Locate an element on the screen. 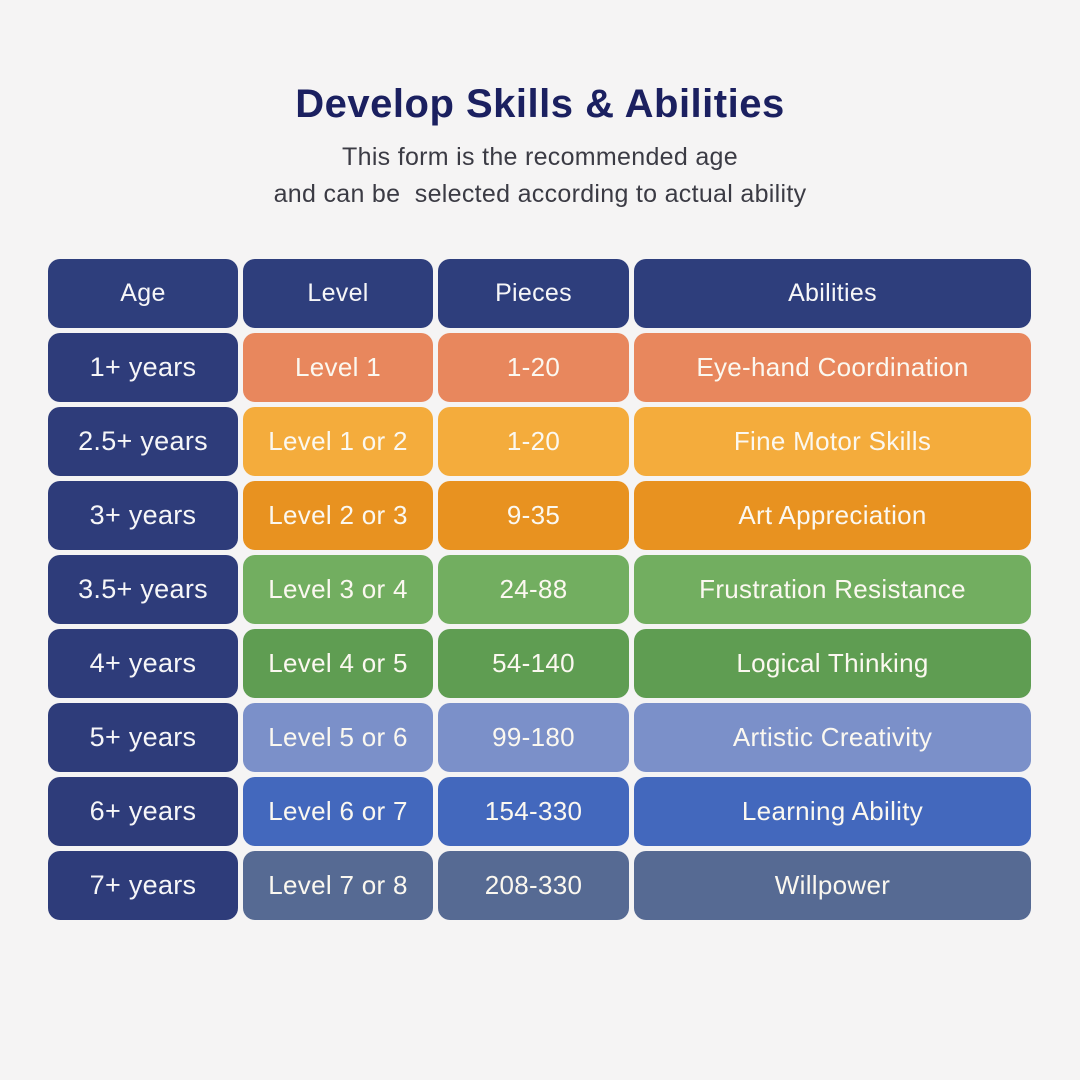 The width and height of the screenshot is (1080, 1080). age-cell: 1+ years is located at coordinates (143, 367).